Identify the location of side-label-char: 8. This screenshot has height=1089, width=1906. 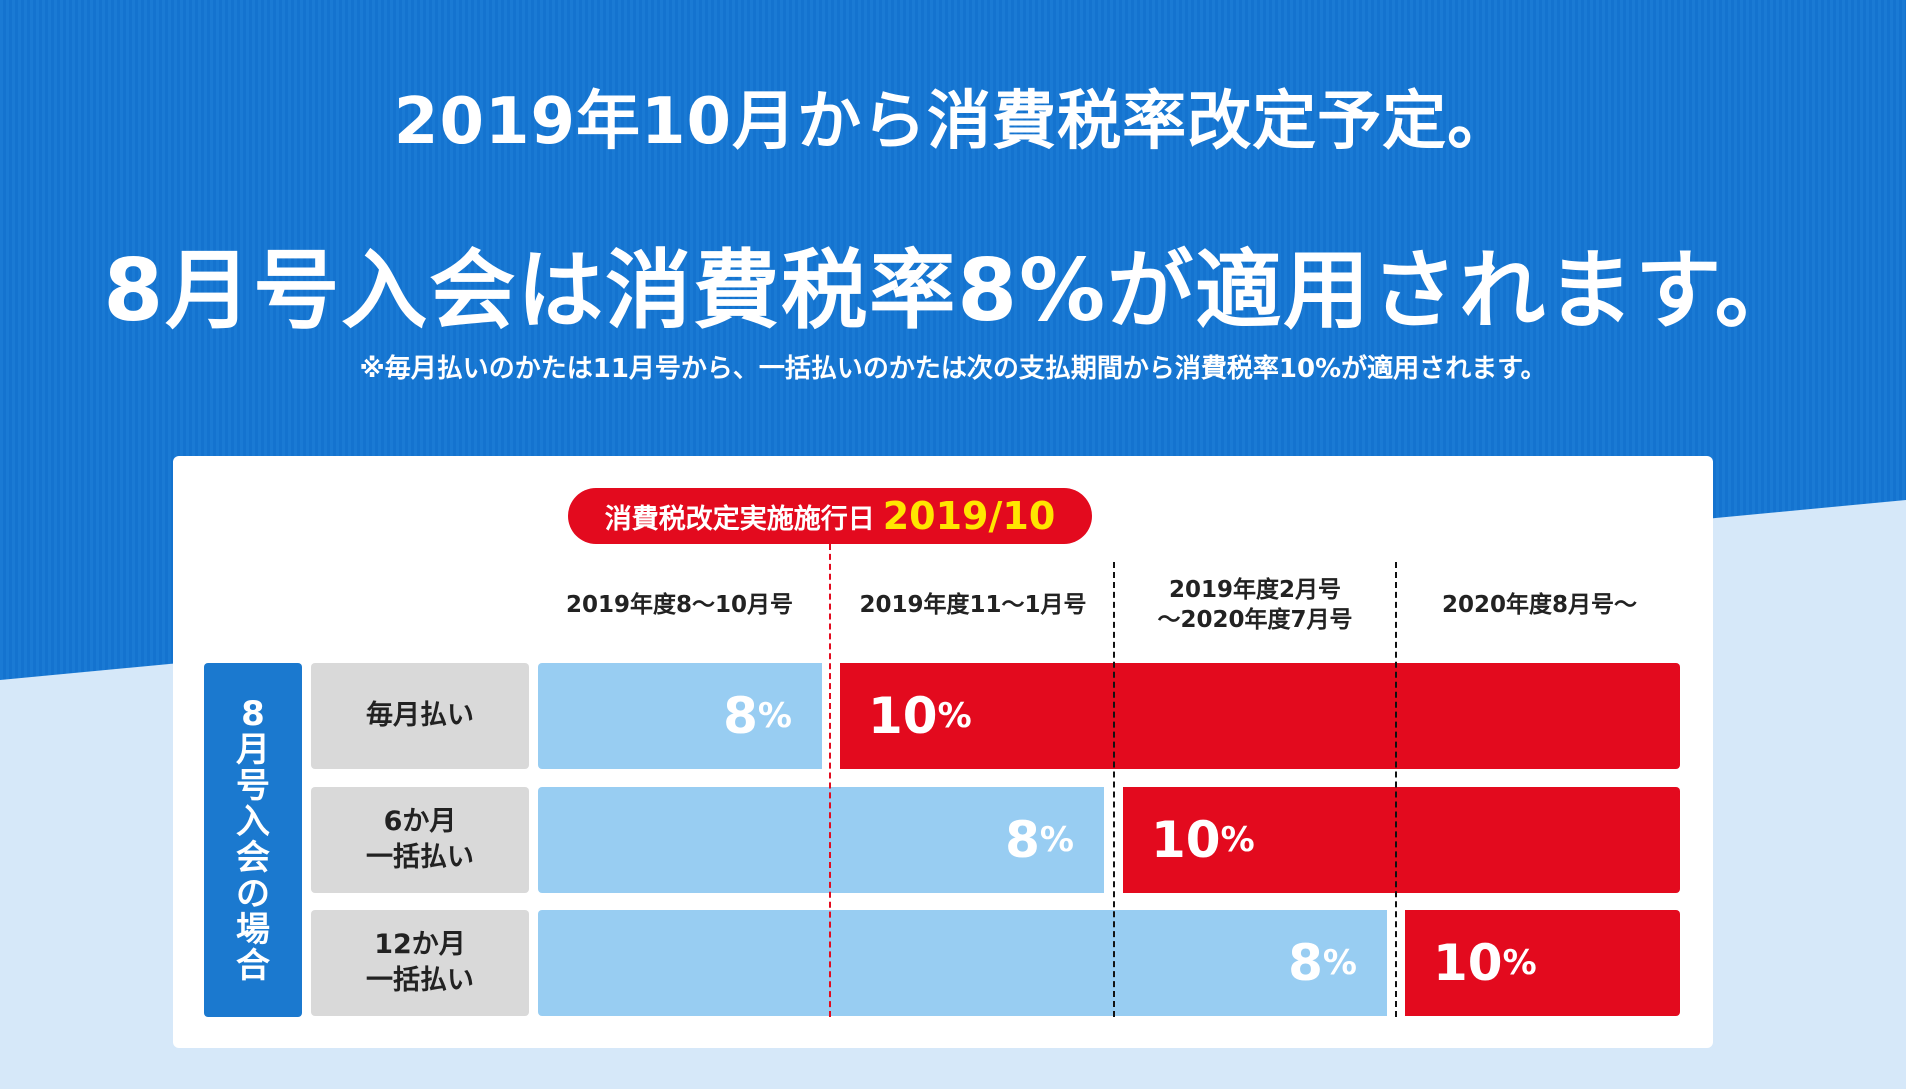
(253, 714).